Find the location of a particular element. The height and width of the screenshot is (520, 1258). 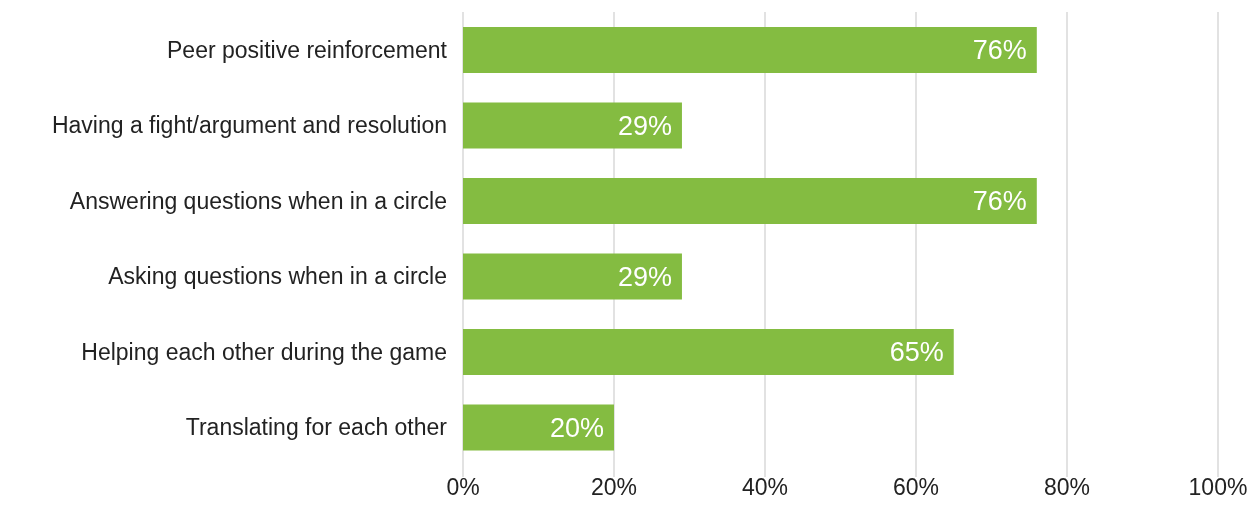

y-tick-label: Asking questions when in a circle is located at coordinates (277, 276).